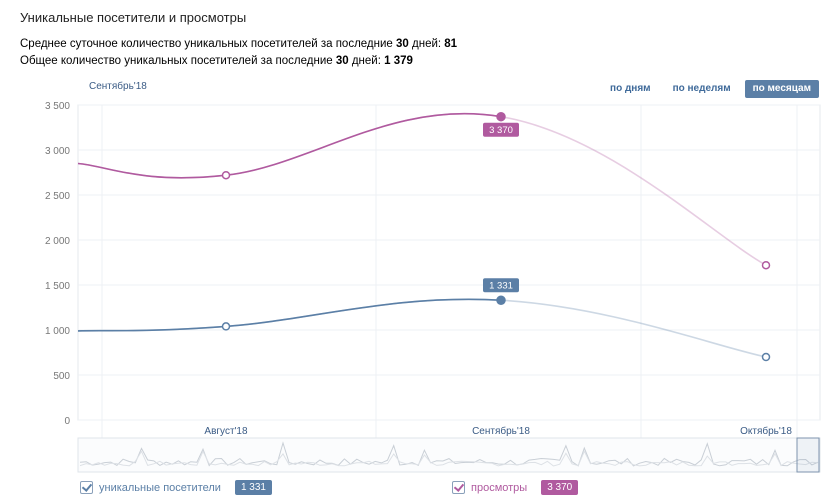 This screenshot has width=826, height=501. I want to click on navigator-selection, so click(808, 455).